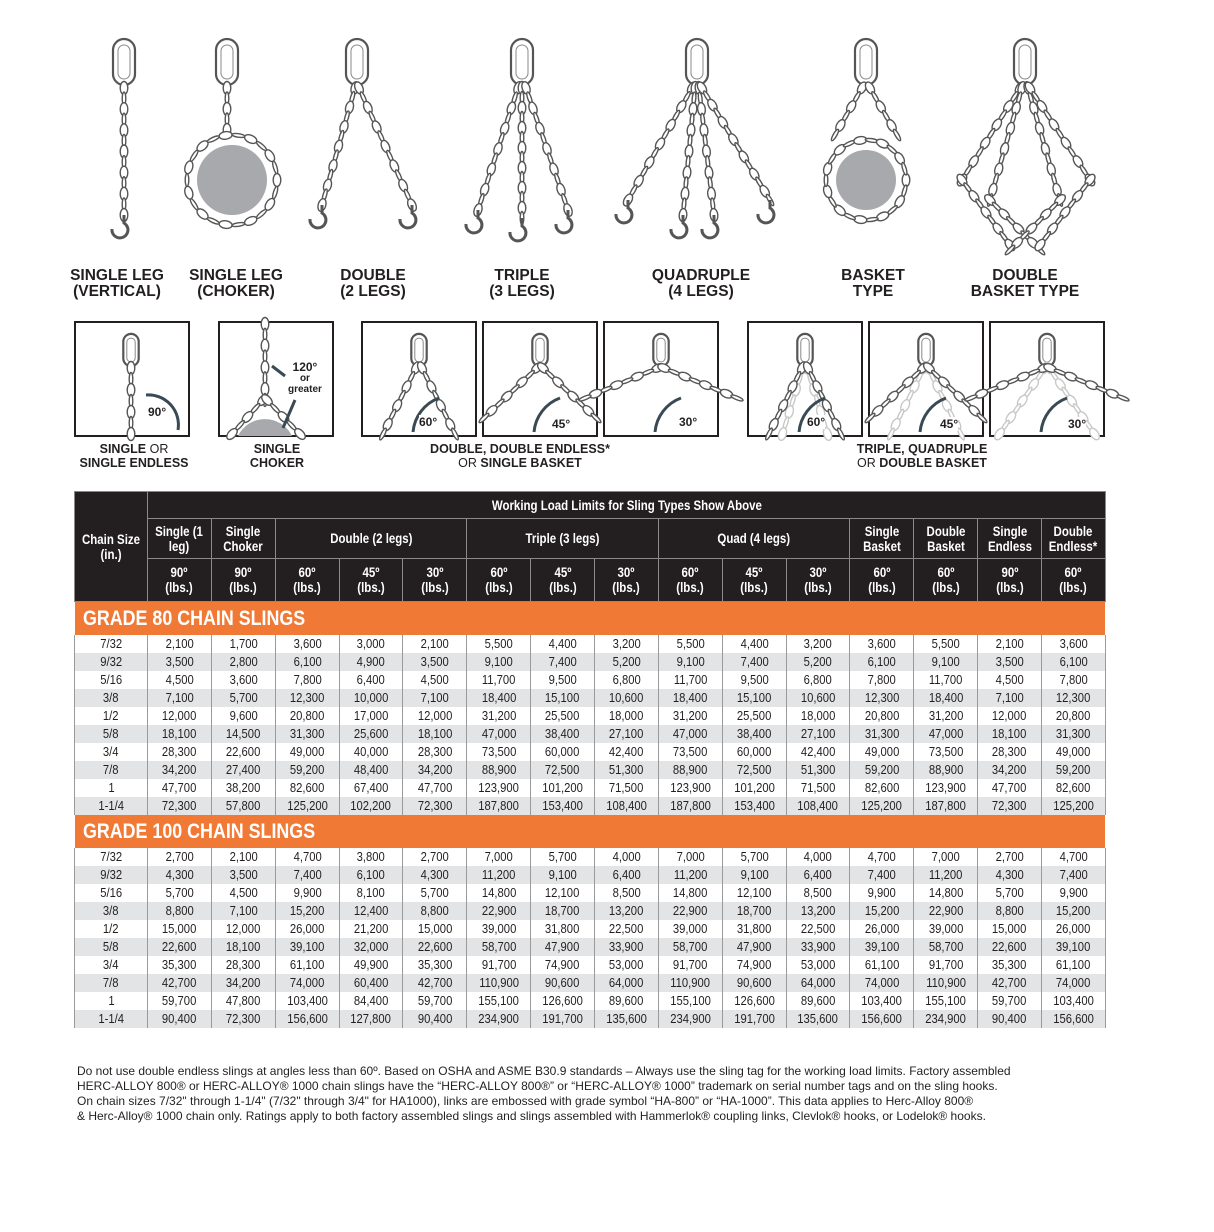 This screenshot has width=1214, height=1232. I want to click on load-limit-cell: 67,400, so click(371, 788).